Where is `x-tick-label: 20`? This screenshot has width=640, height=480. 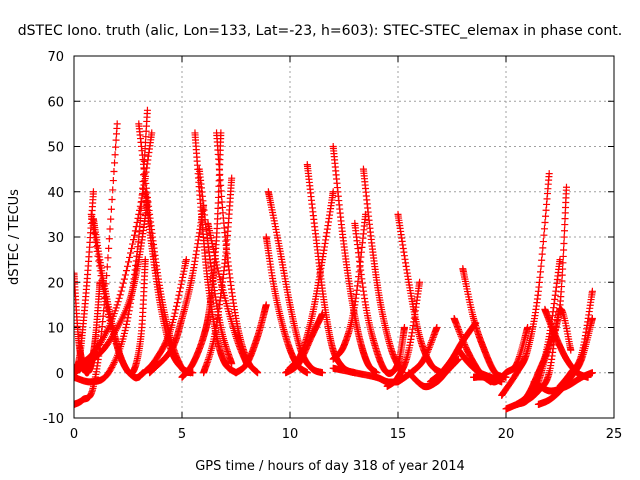 x-tick-label: 20 is located at coordinates (506, 434).